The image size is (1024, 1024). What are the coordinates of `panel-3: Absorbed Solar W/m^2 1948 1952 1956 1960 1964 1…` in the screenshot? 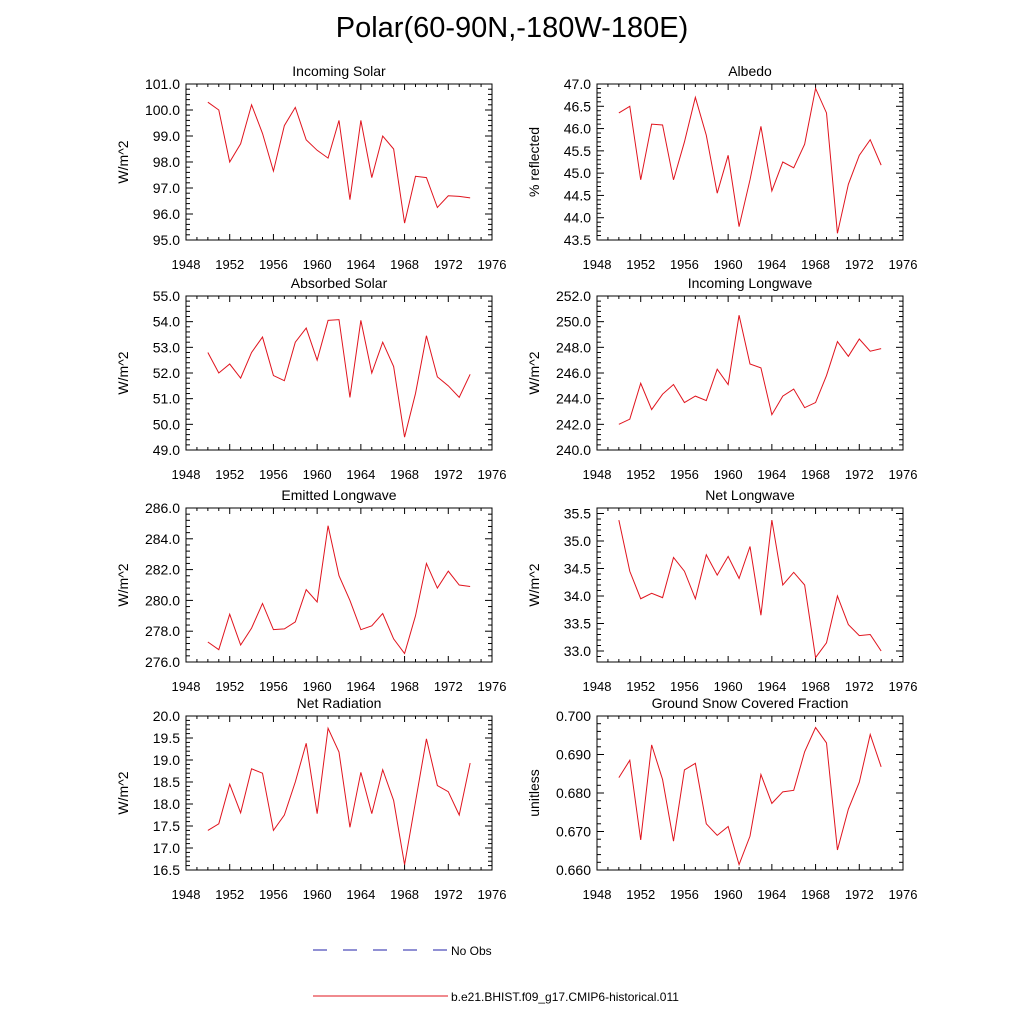 It's located at (310, 378).